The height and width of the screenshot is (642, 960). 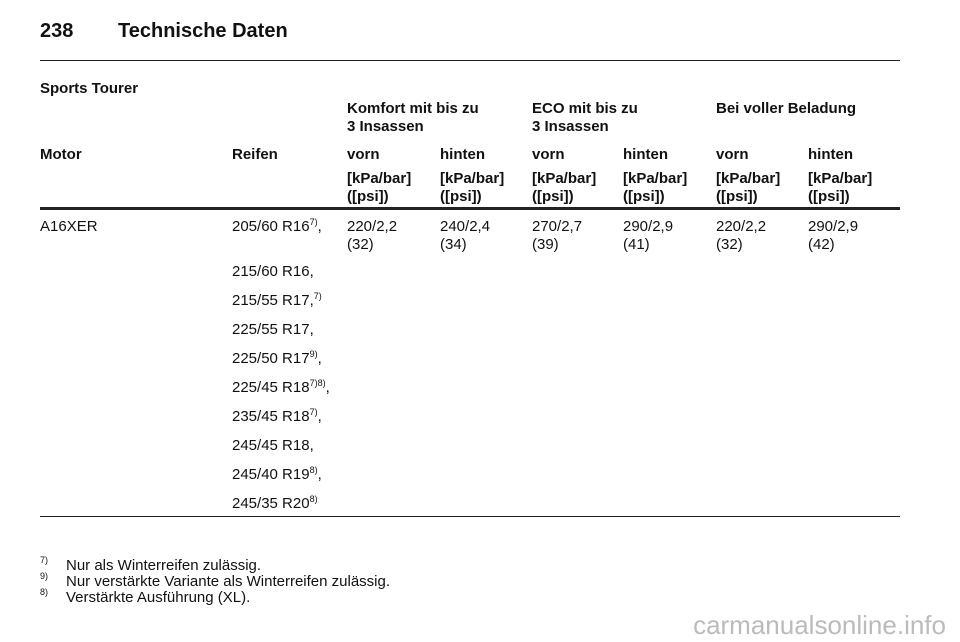 I want to click on tire-size: 245/40 R198),, so click(x=277, y=475).